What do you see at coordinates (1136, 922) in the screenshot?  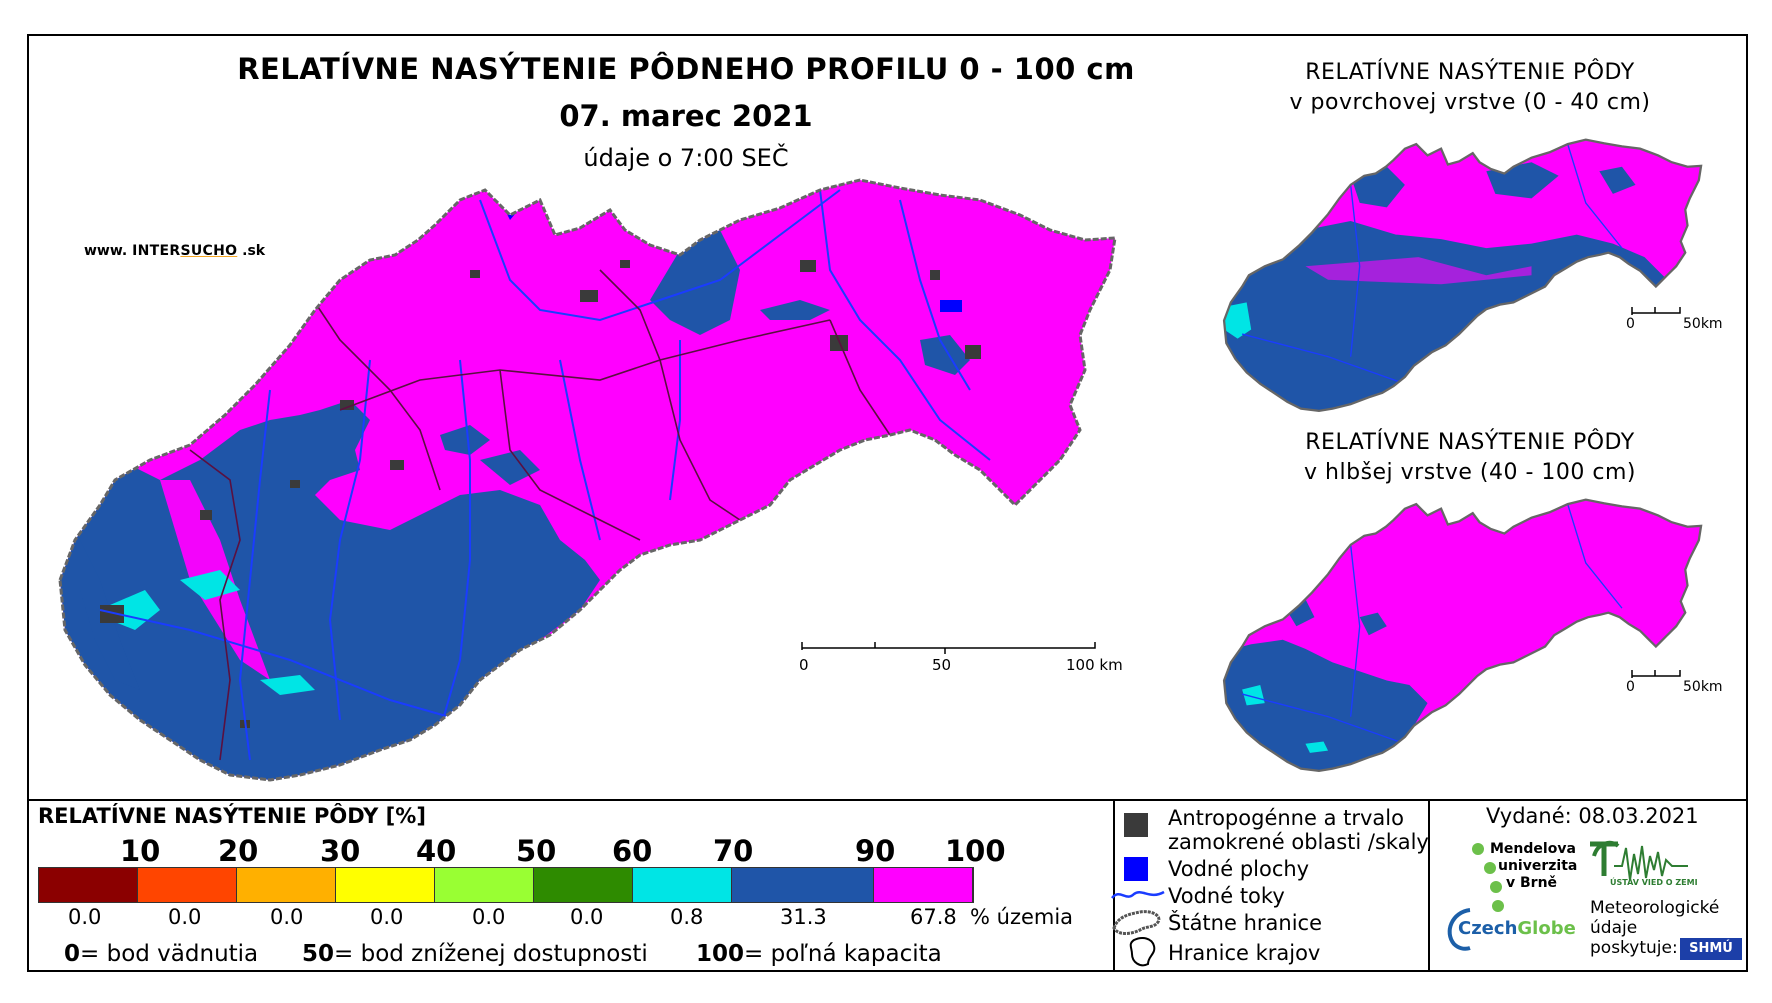 I see `state-border-symbol` at bounding box center [1136, 922].